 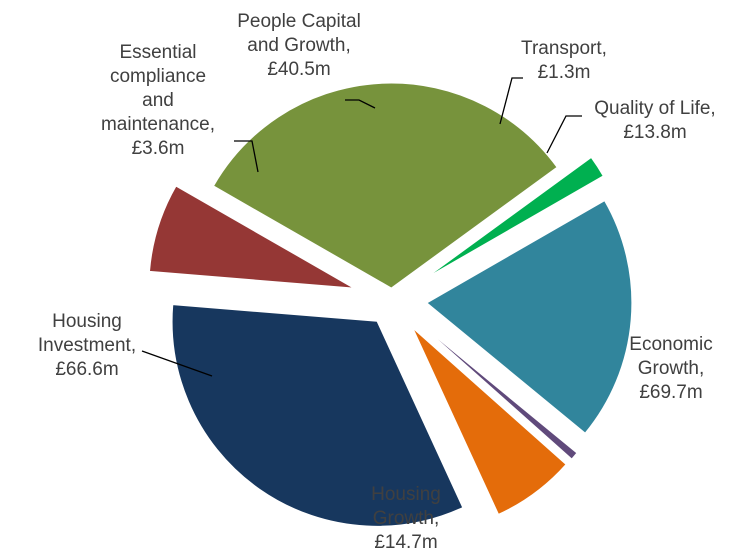 I want to click on slice-label-line: £40.5m, so click(x=298, y=69).